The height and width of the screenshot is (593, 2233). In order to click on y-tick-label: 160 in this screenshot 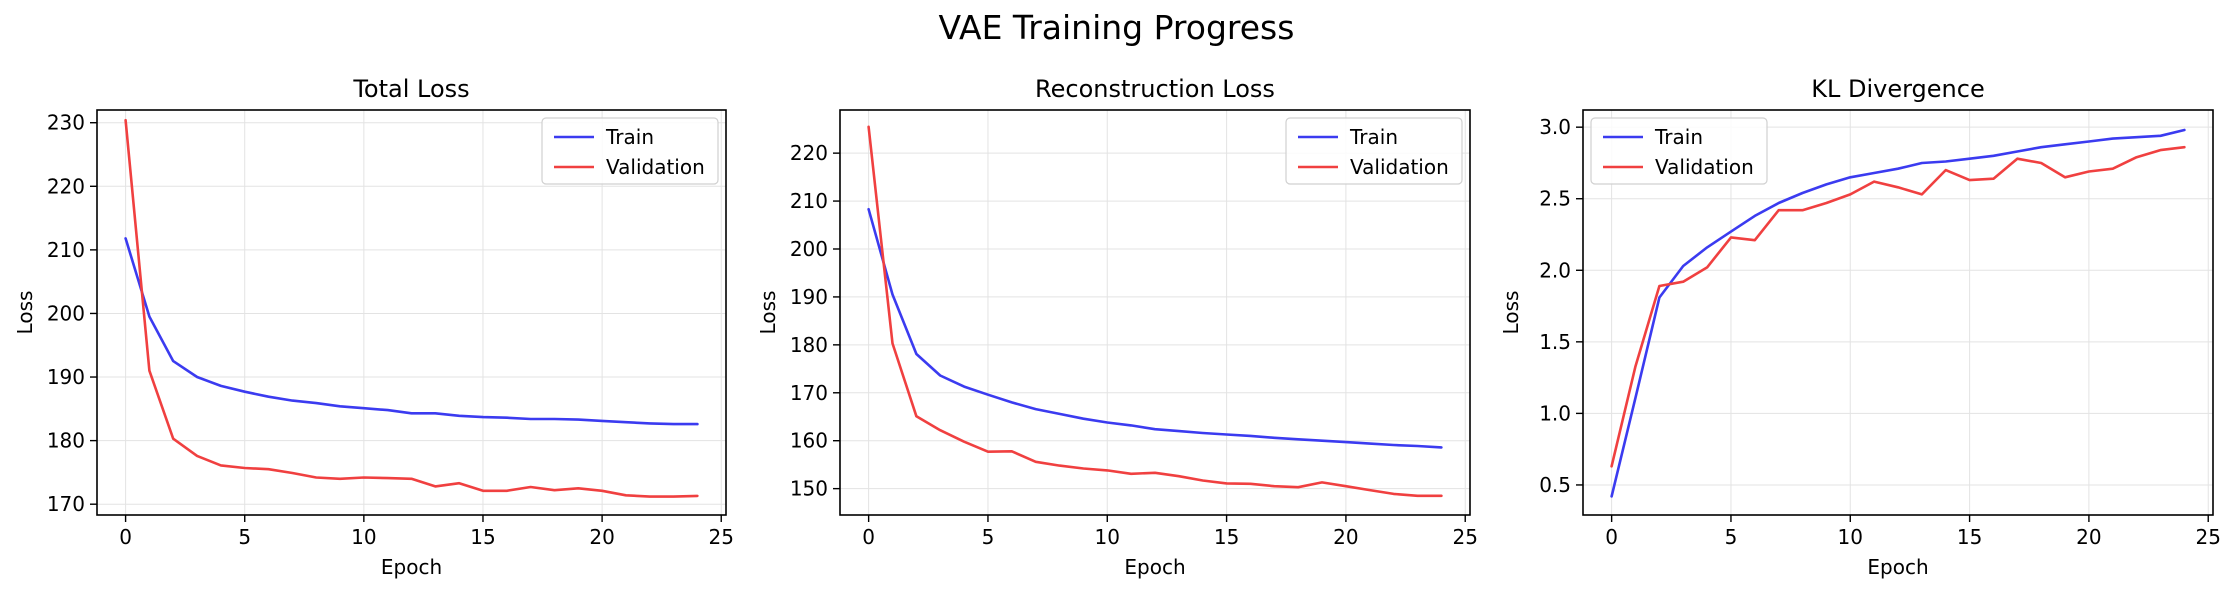, I will do `click(809, 441)`.